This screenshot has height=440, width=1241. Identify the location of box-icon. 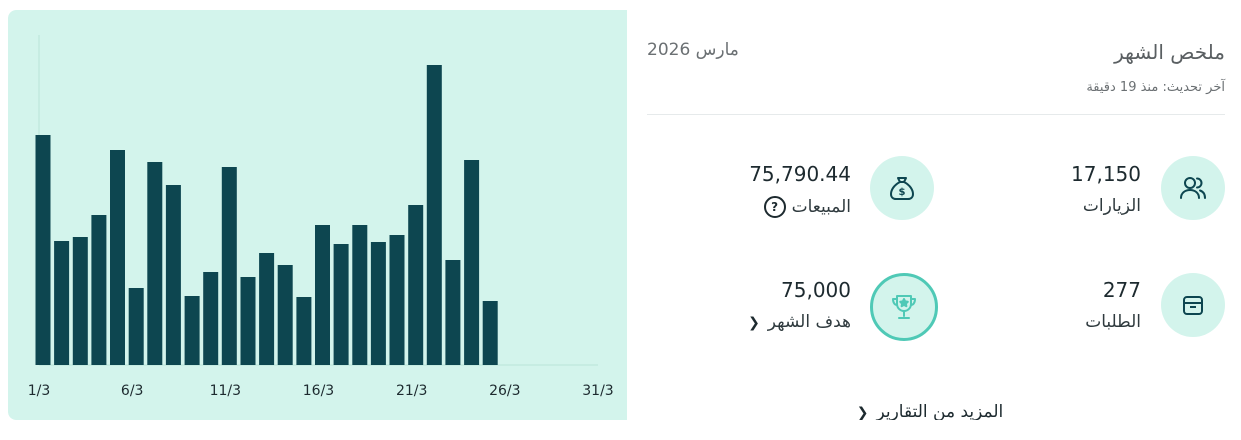
(1193, 305).